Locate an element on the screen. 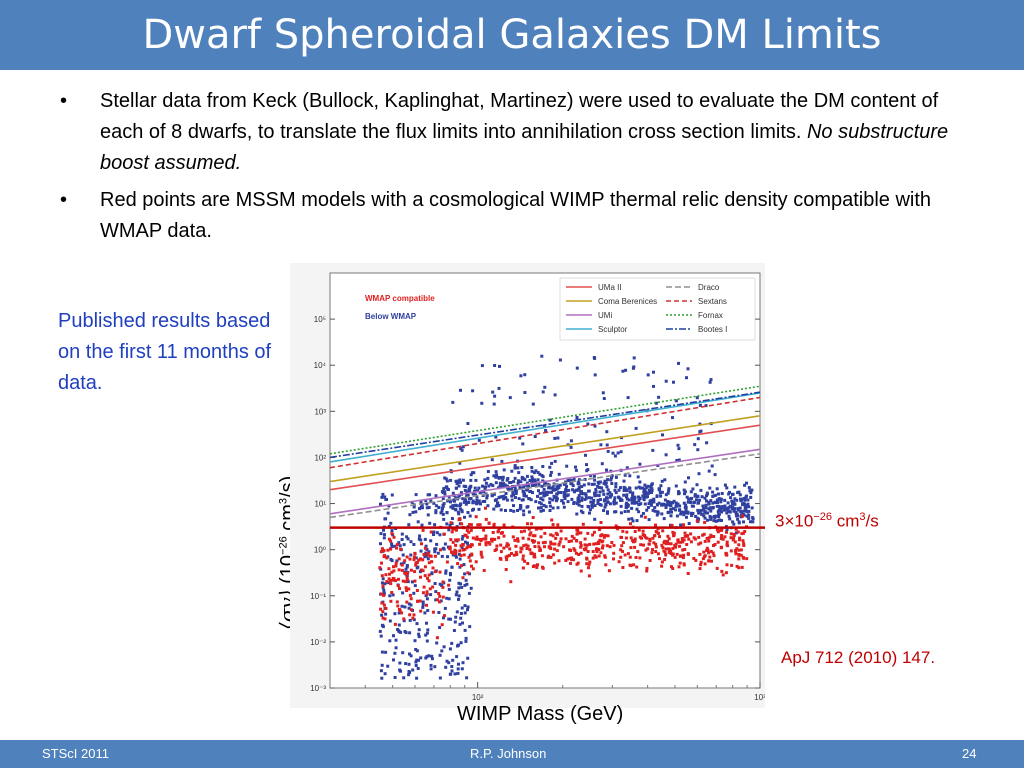 This screenshot has width=1024, height=768. y-tick-label: 10¹ is located at coordinates (320, 504).